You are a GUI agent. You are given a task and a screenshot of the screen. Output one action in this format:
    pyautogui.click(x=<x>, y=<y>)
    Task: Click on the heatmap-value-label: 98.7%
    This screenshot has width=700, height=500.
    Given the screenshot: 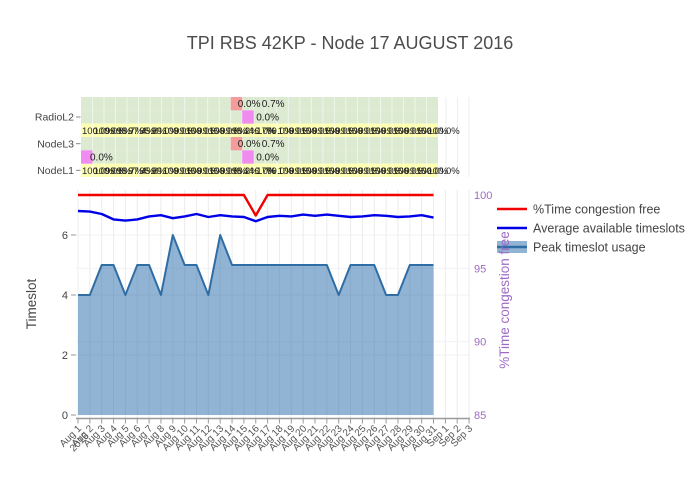 What is the action you would take?
    pyautogui.click(x=130, y=131)
    